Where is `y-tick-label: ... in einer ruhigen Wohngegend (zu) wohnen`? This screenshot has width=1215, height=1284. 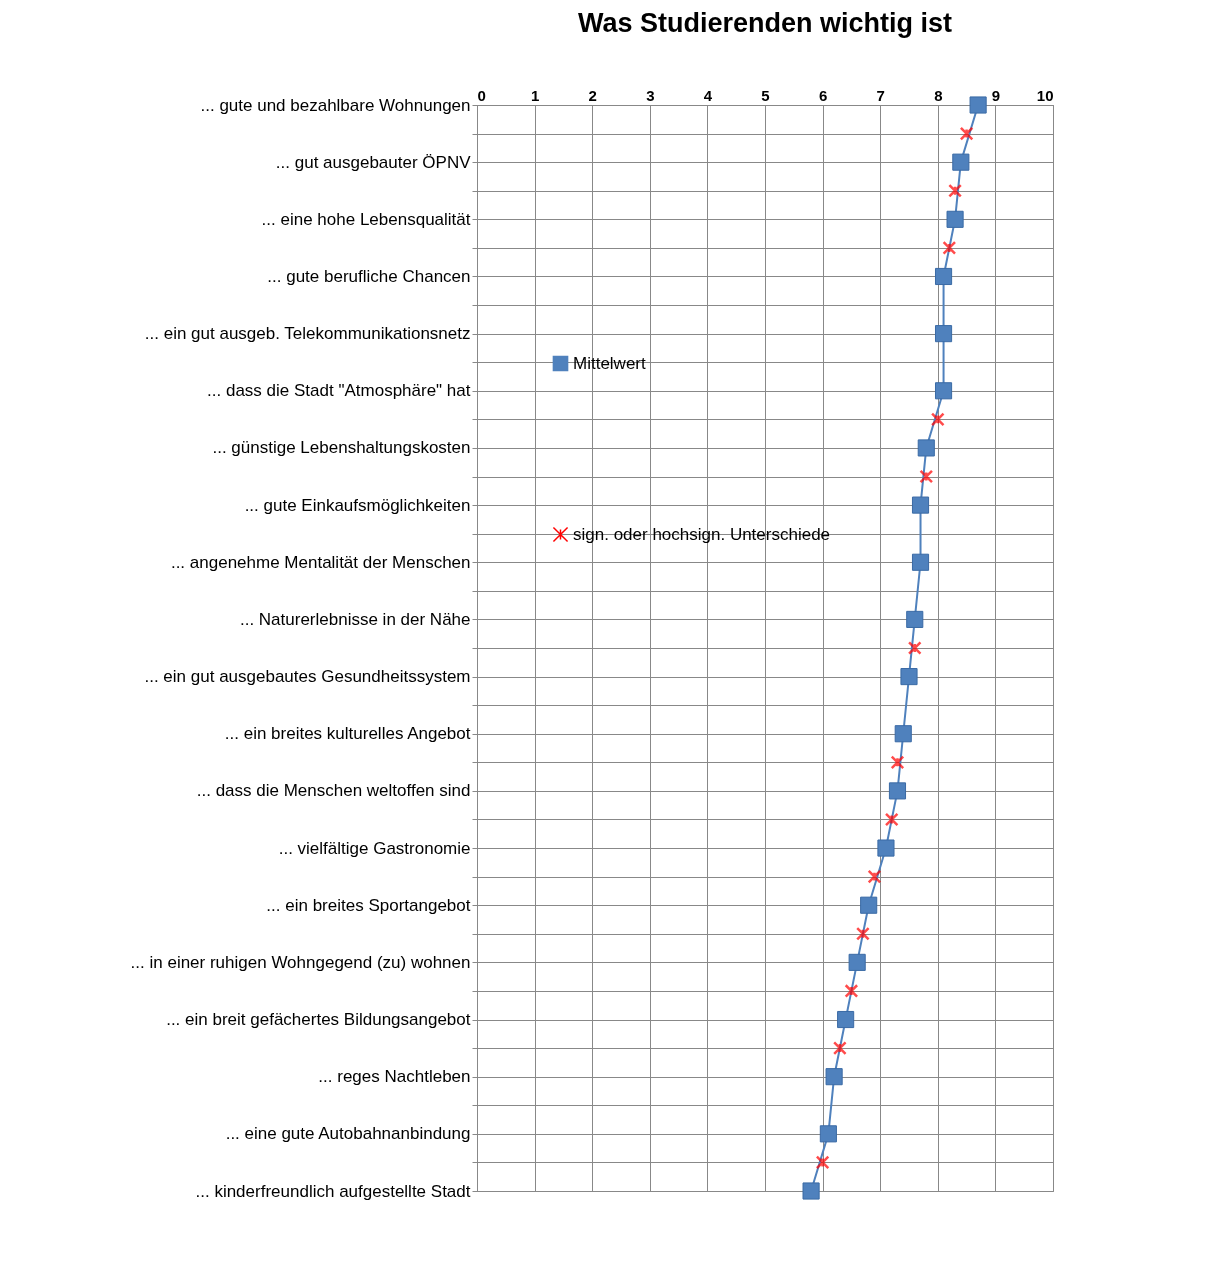
y-tick-label: ... in einer ruhigen Wohngegend (zu) wohnen is located at coordinates (300, 962).